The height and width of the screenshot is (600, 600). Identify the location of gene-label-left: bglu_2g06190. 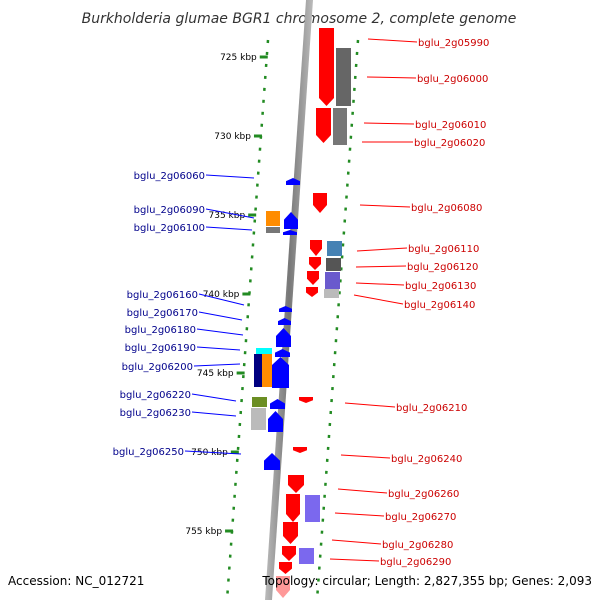
(160, 348).